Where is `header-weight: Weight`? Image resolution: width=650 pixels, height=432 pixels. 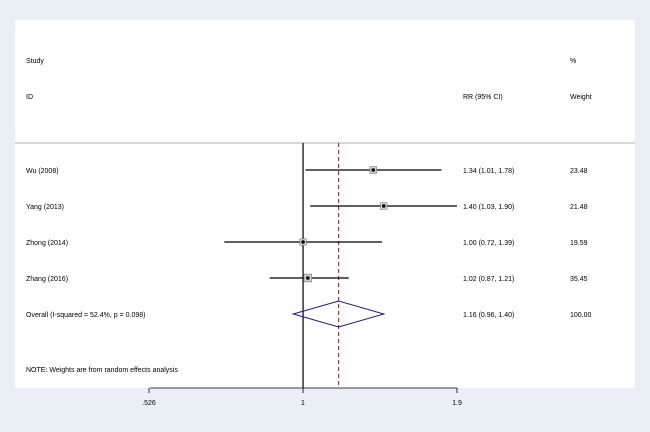
header-weight: Weight is located at coordinates (581, 97).